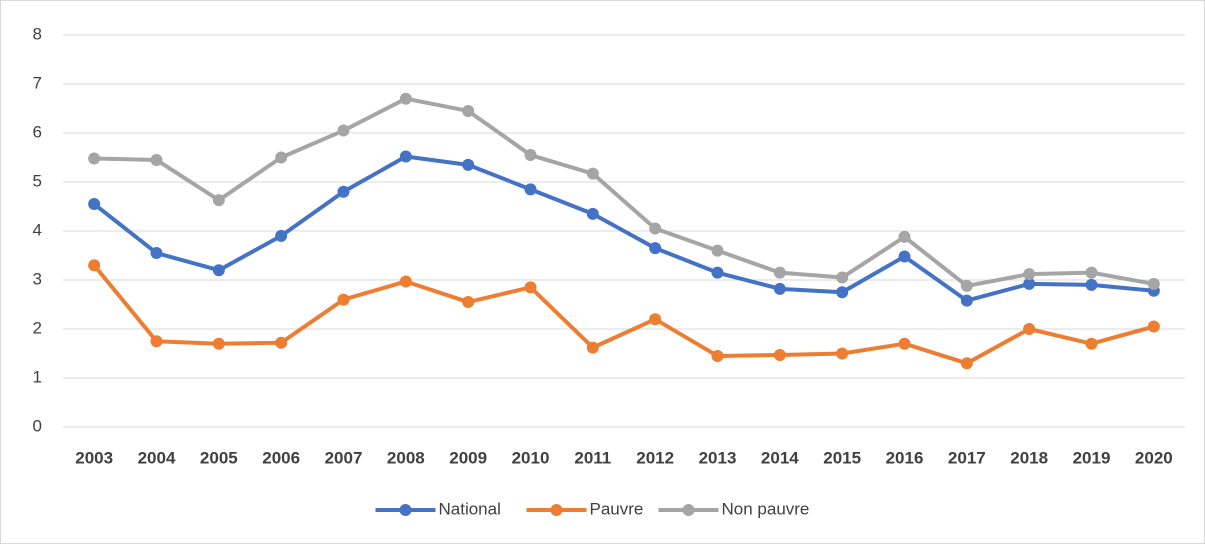  I want to click on x-tick-label: 2010, so click(531, 457).